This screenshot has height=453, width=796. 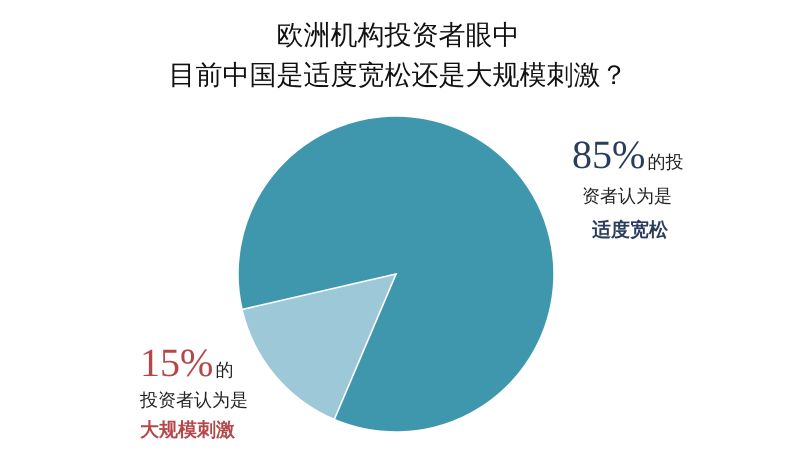 What do you see at coordinates (609, 154) in the screenshot?
I see `data-label: 85%` at bounding box center [609, 154].